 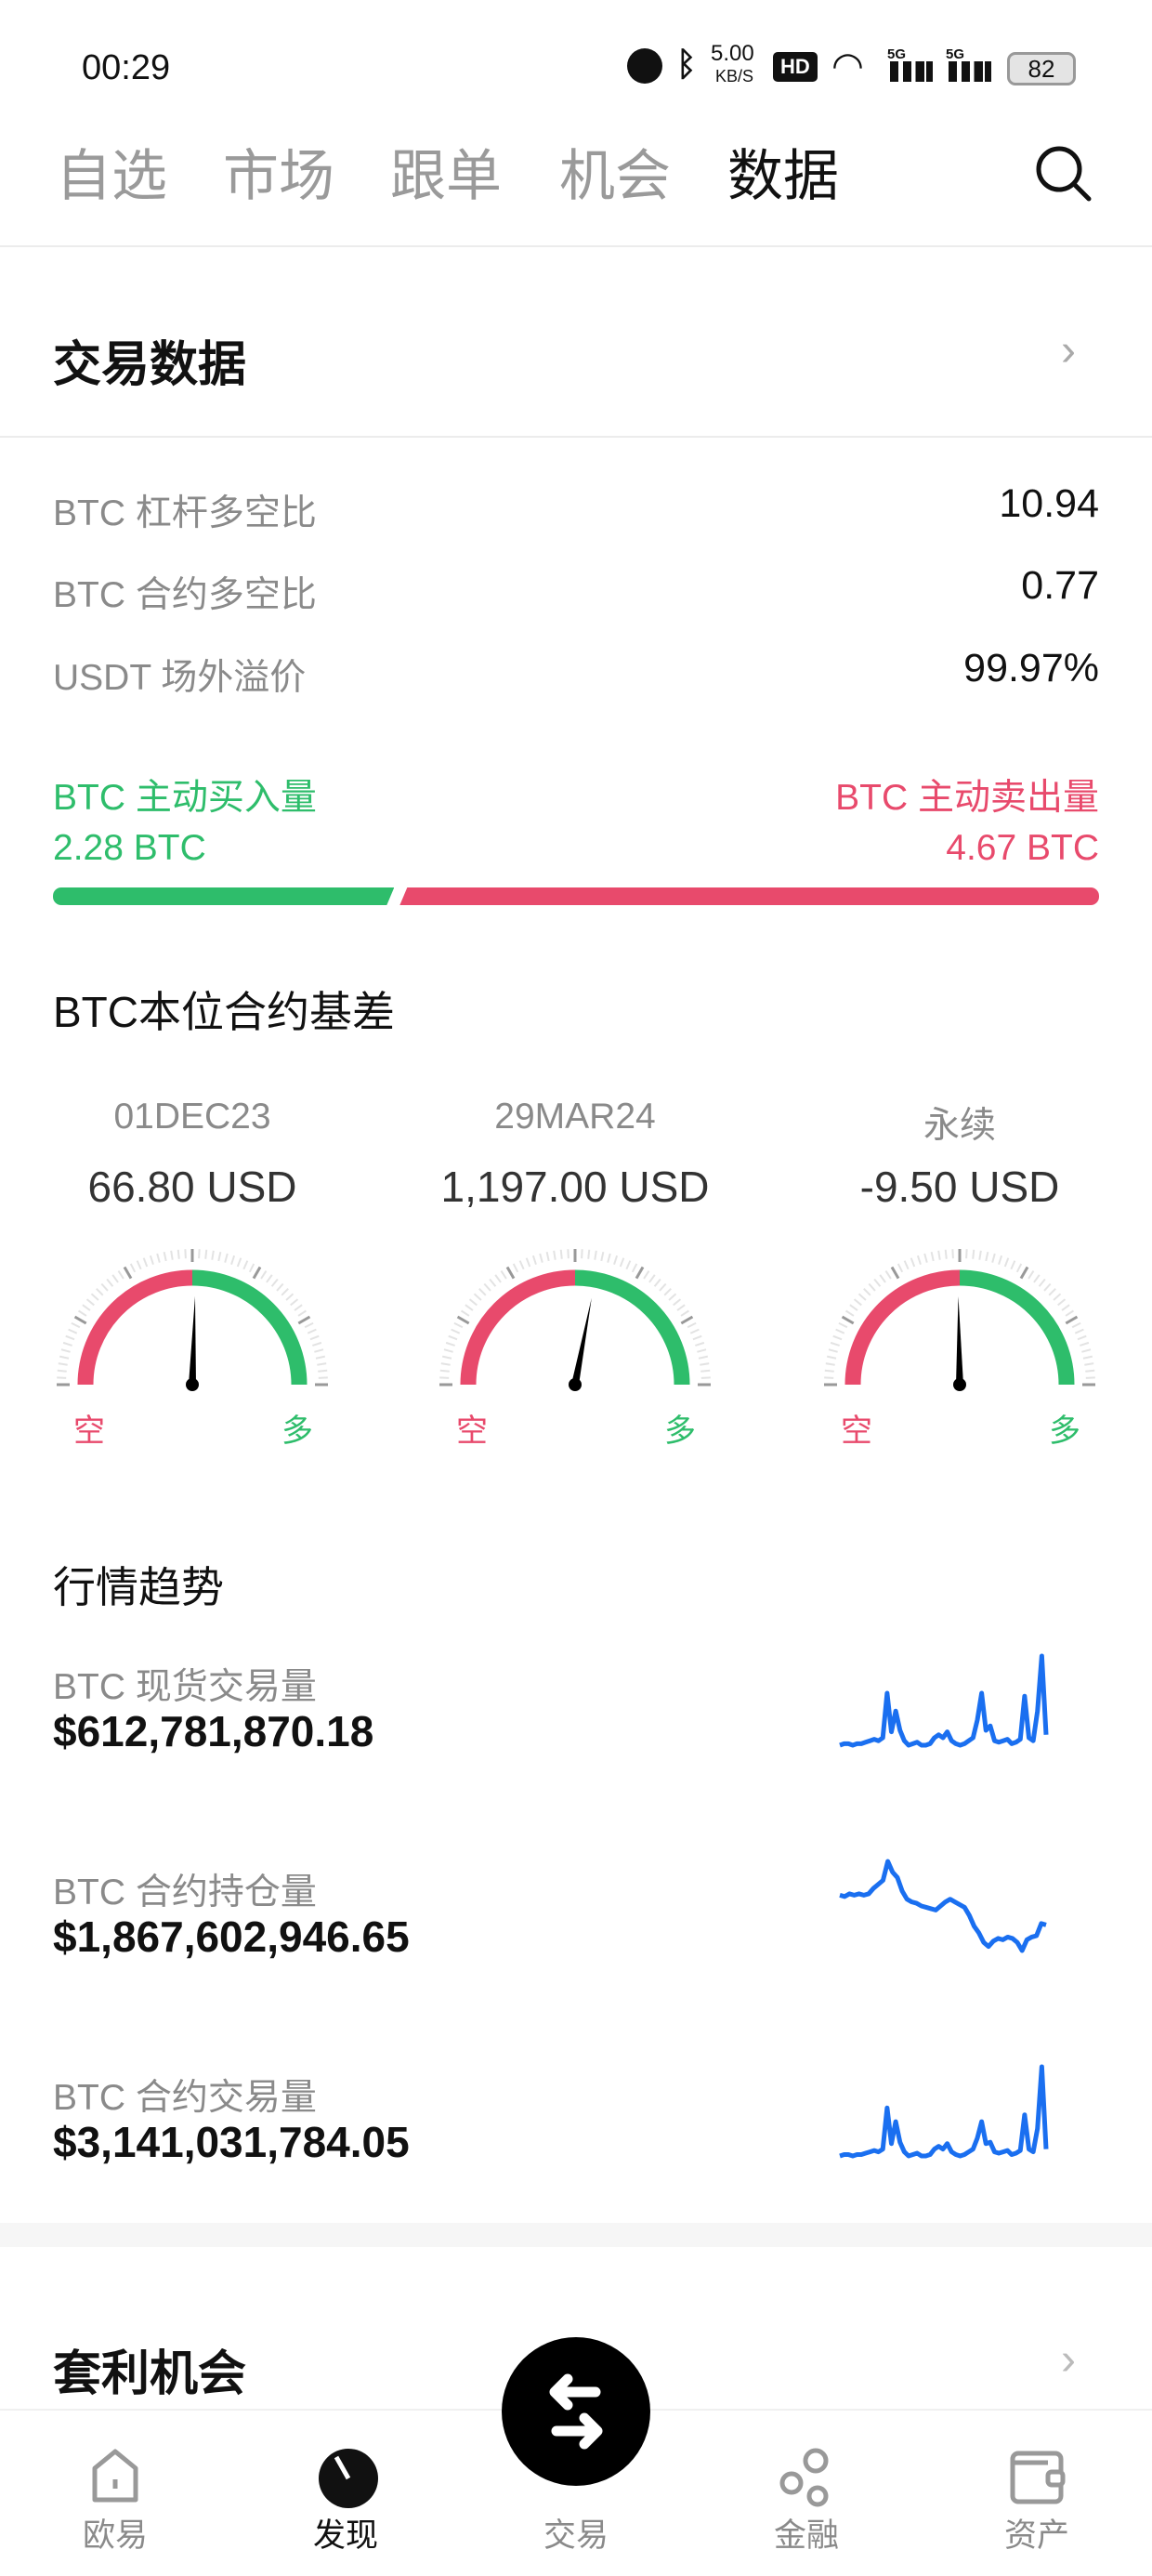 I want to click on buy-bar, so click(x=223, y=896).